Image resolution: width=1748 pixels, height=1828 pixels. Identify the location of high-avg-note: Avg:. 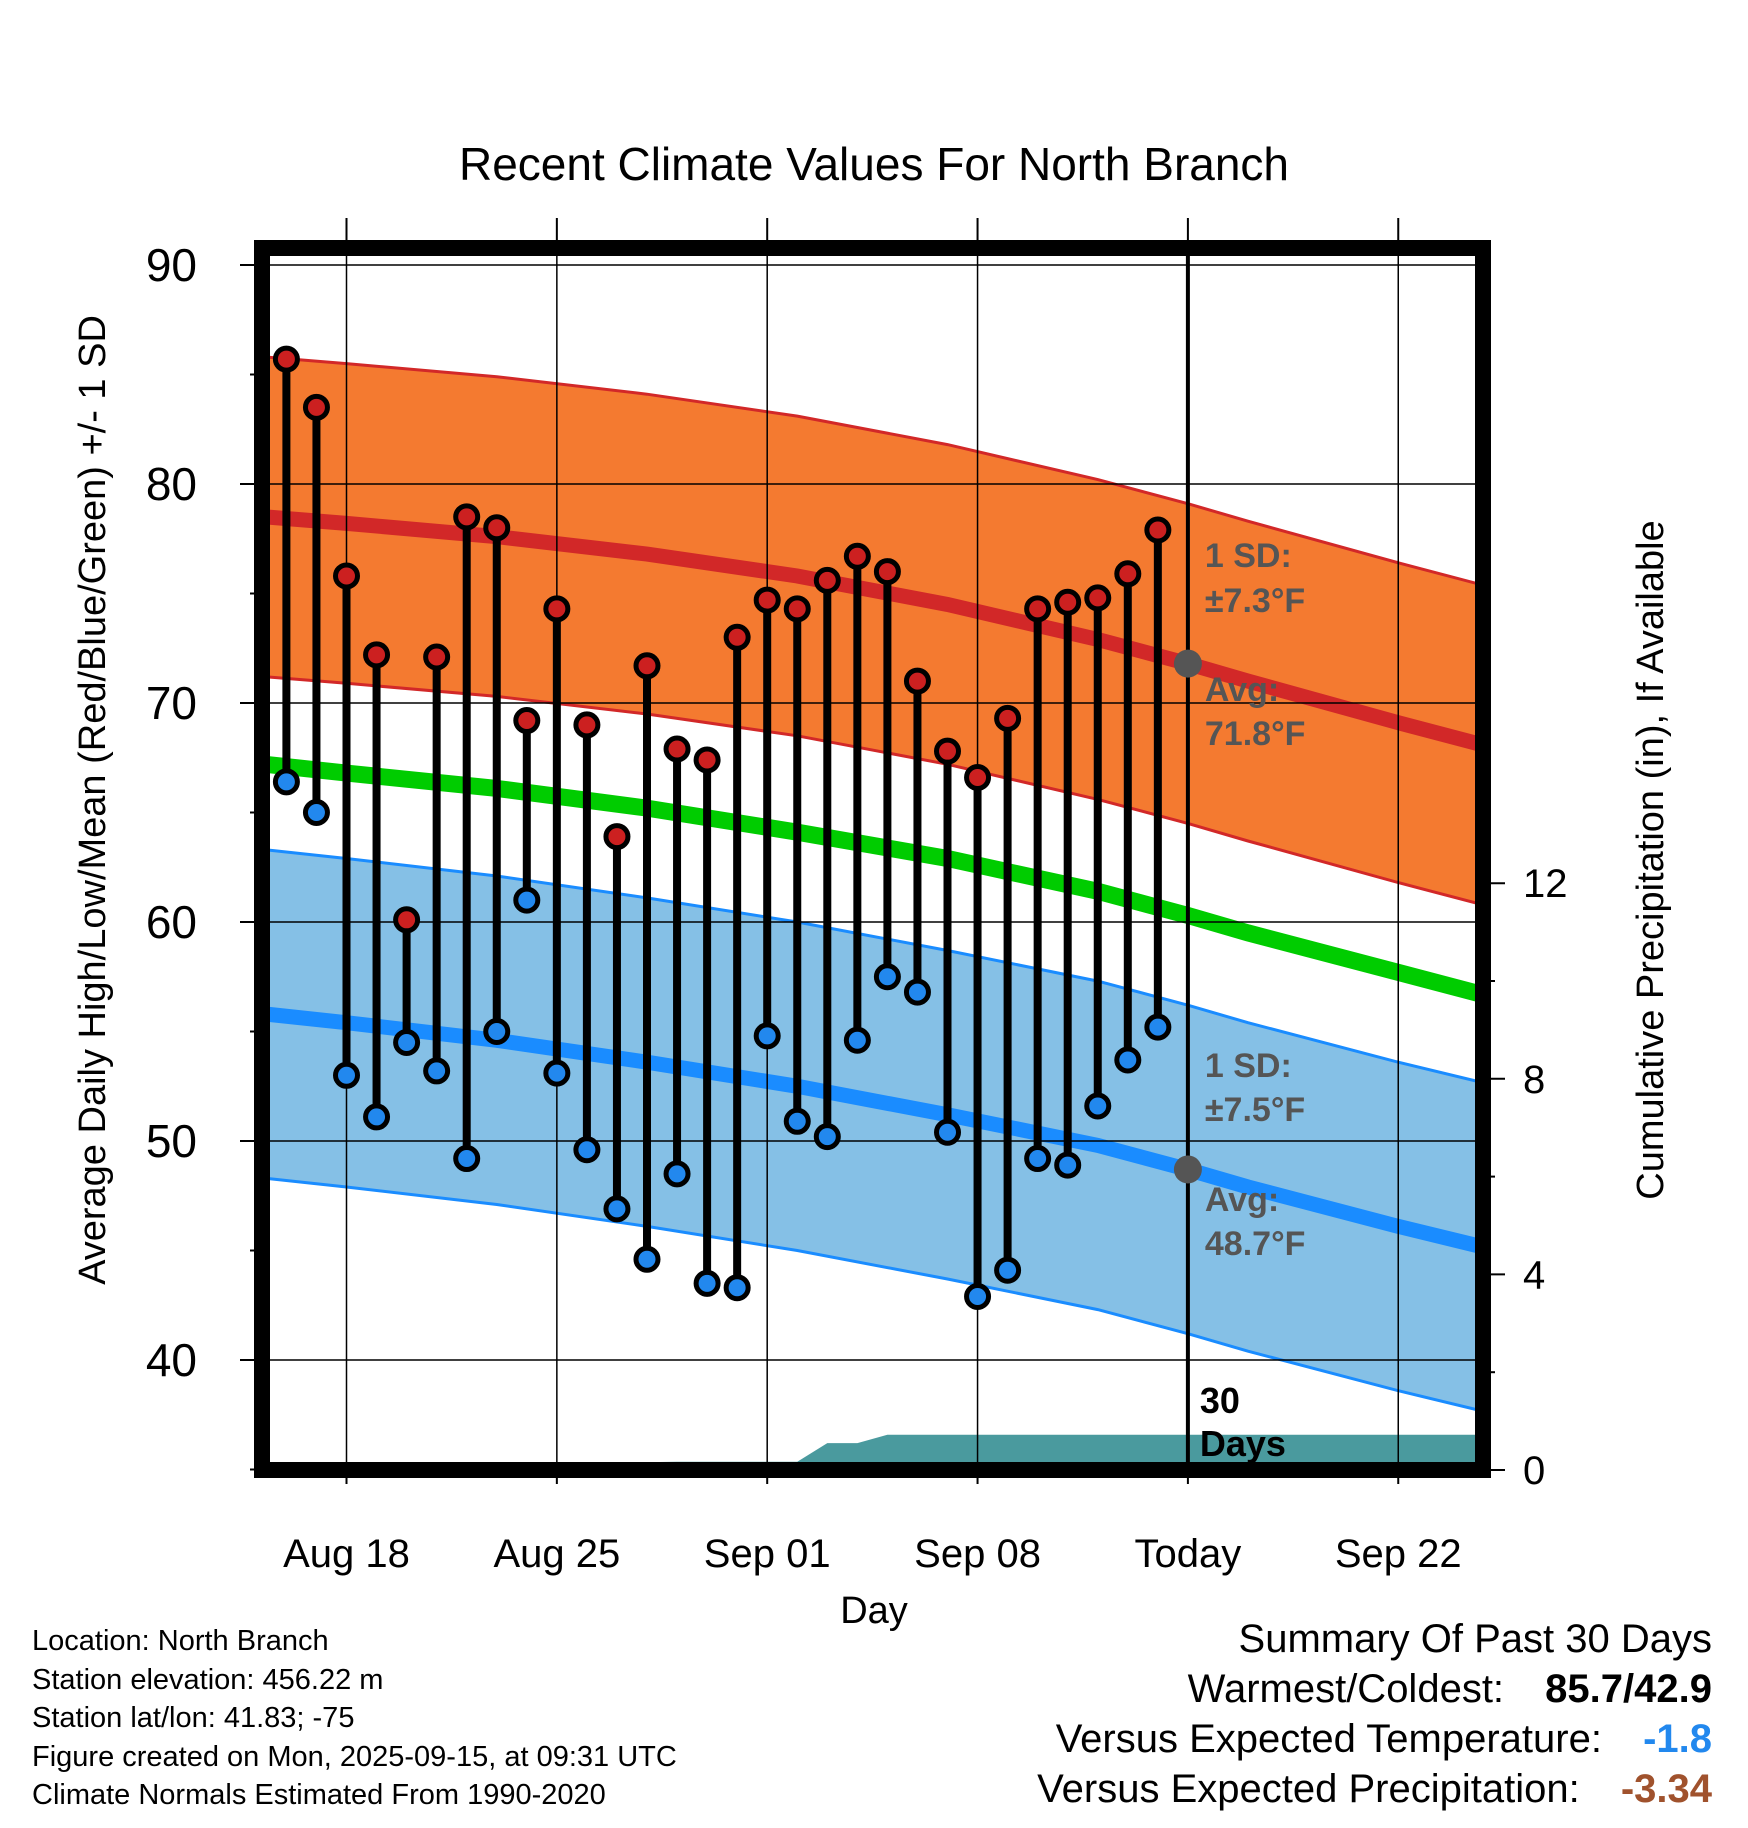
(1242, 690).